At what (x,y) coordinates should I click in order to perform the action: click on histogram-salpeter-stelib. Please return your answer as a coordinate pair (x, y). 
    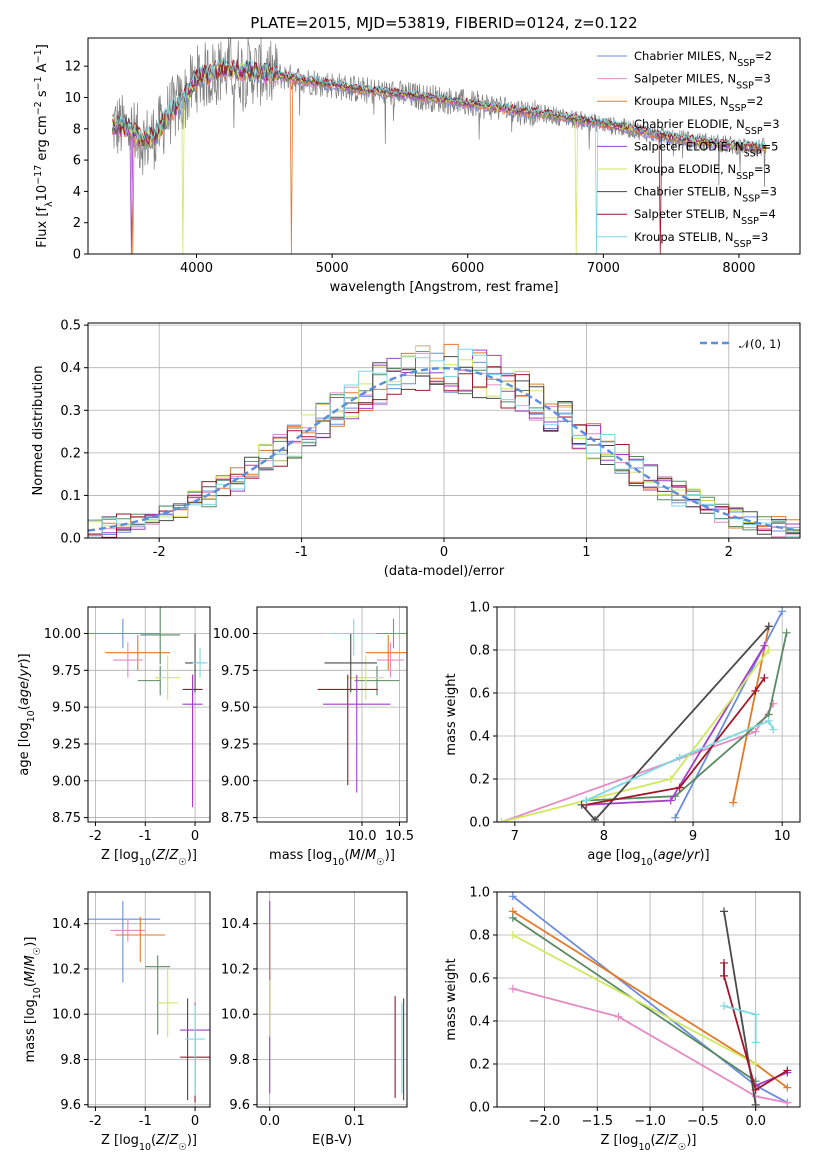
    Looking at the image, I should click on (444, 452).